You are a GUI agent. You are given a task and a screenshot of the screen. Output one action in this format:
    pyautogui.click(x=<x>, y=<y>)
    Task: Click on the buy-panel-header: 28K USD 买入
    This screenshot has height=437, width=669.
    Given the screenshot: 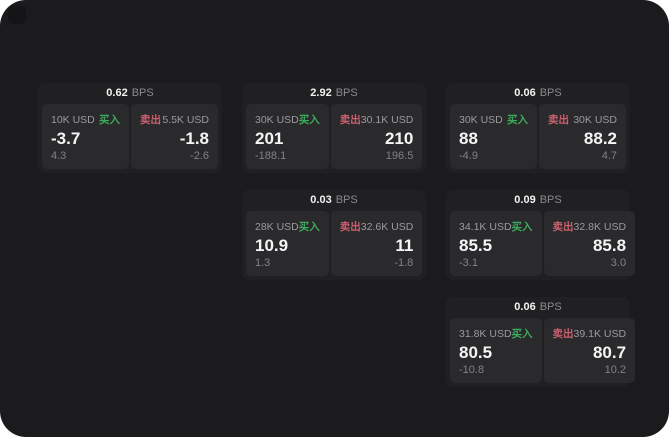 What is the action you would take?
    pyautogui.click(x=287, y=226)
    